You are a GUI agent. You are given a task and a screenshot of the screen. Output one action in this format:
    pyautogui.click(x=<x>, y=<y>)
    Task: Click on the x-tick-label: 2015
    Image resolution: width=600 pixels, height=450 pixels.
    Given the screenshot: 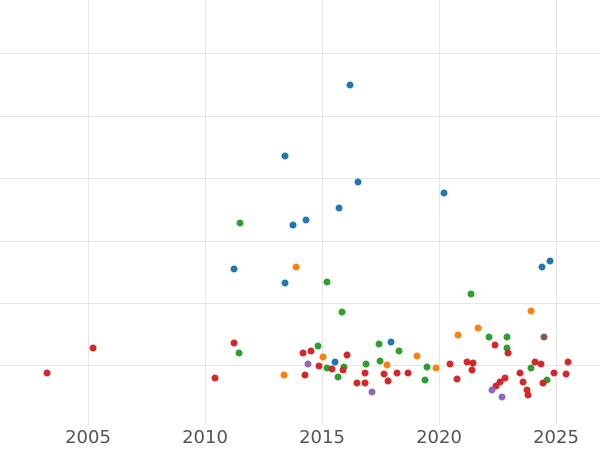 What is the action you would take?
    pyautogui.click(x=322, y=437)
    